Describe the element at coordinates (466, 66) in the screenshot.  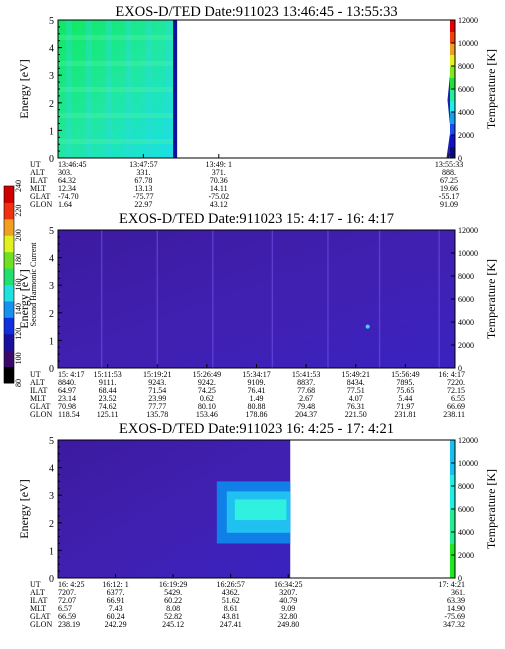
I see `right-tick-label: 8000` at that location.